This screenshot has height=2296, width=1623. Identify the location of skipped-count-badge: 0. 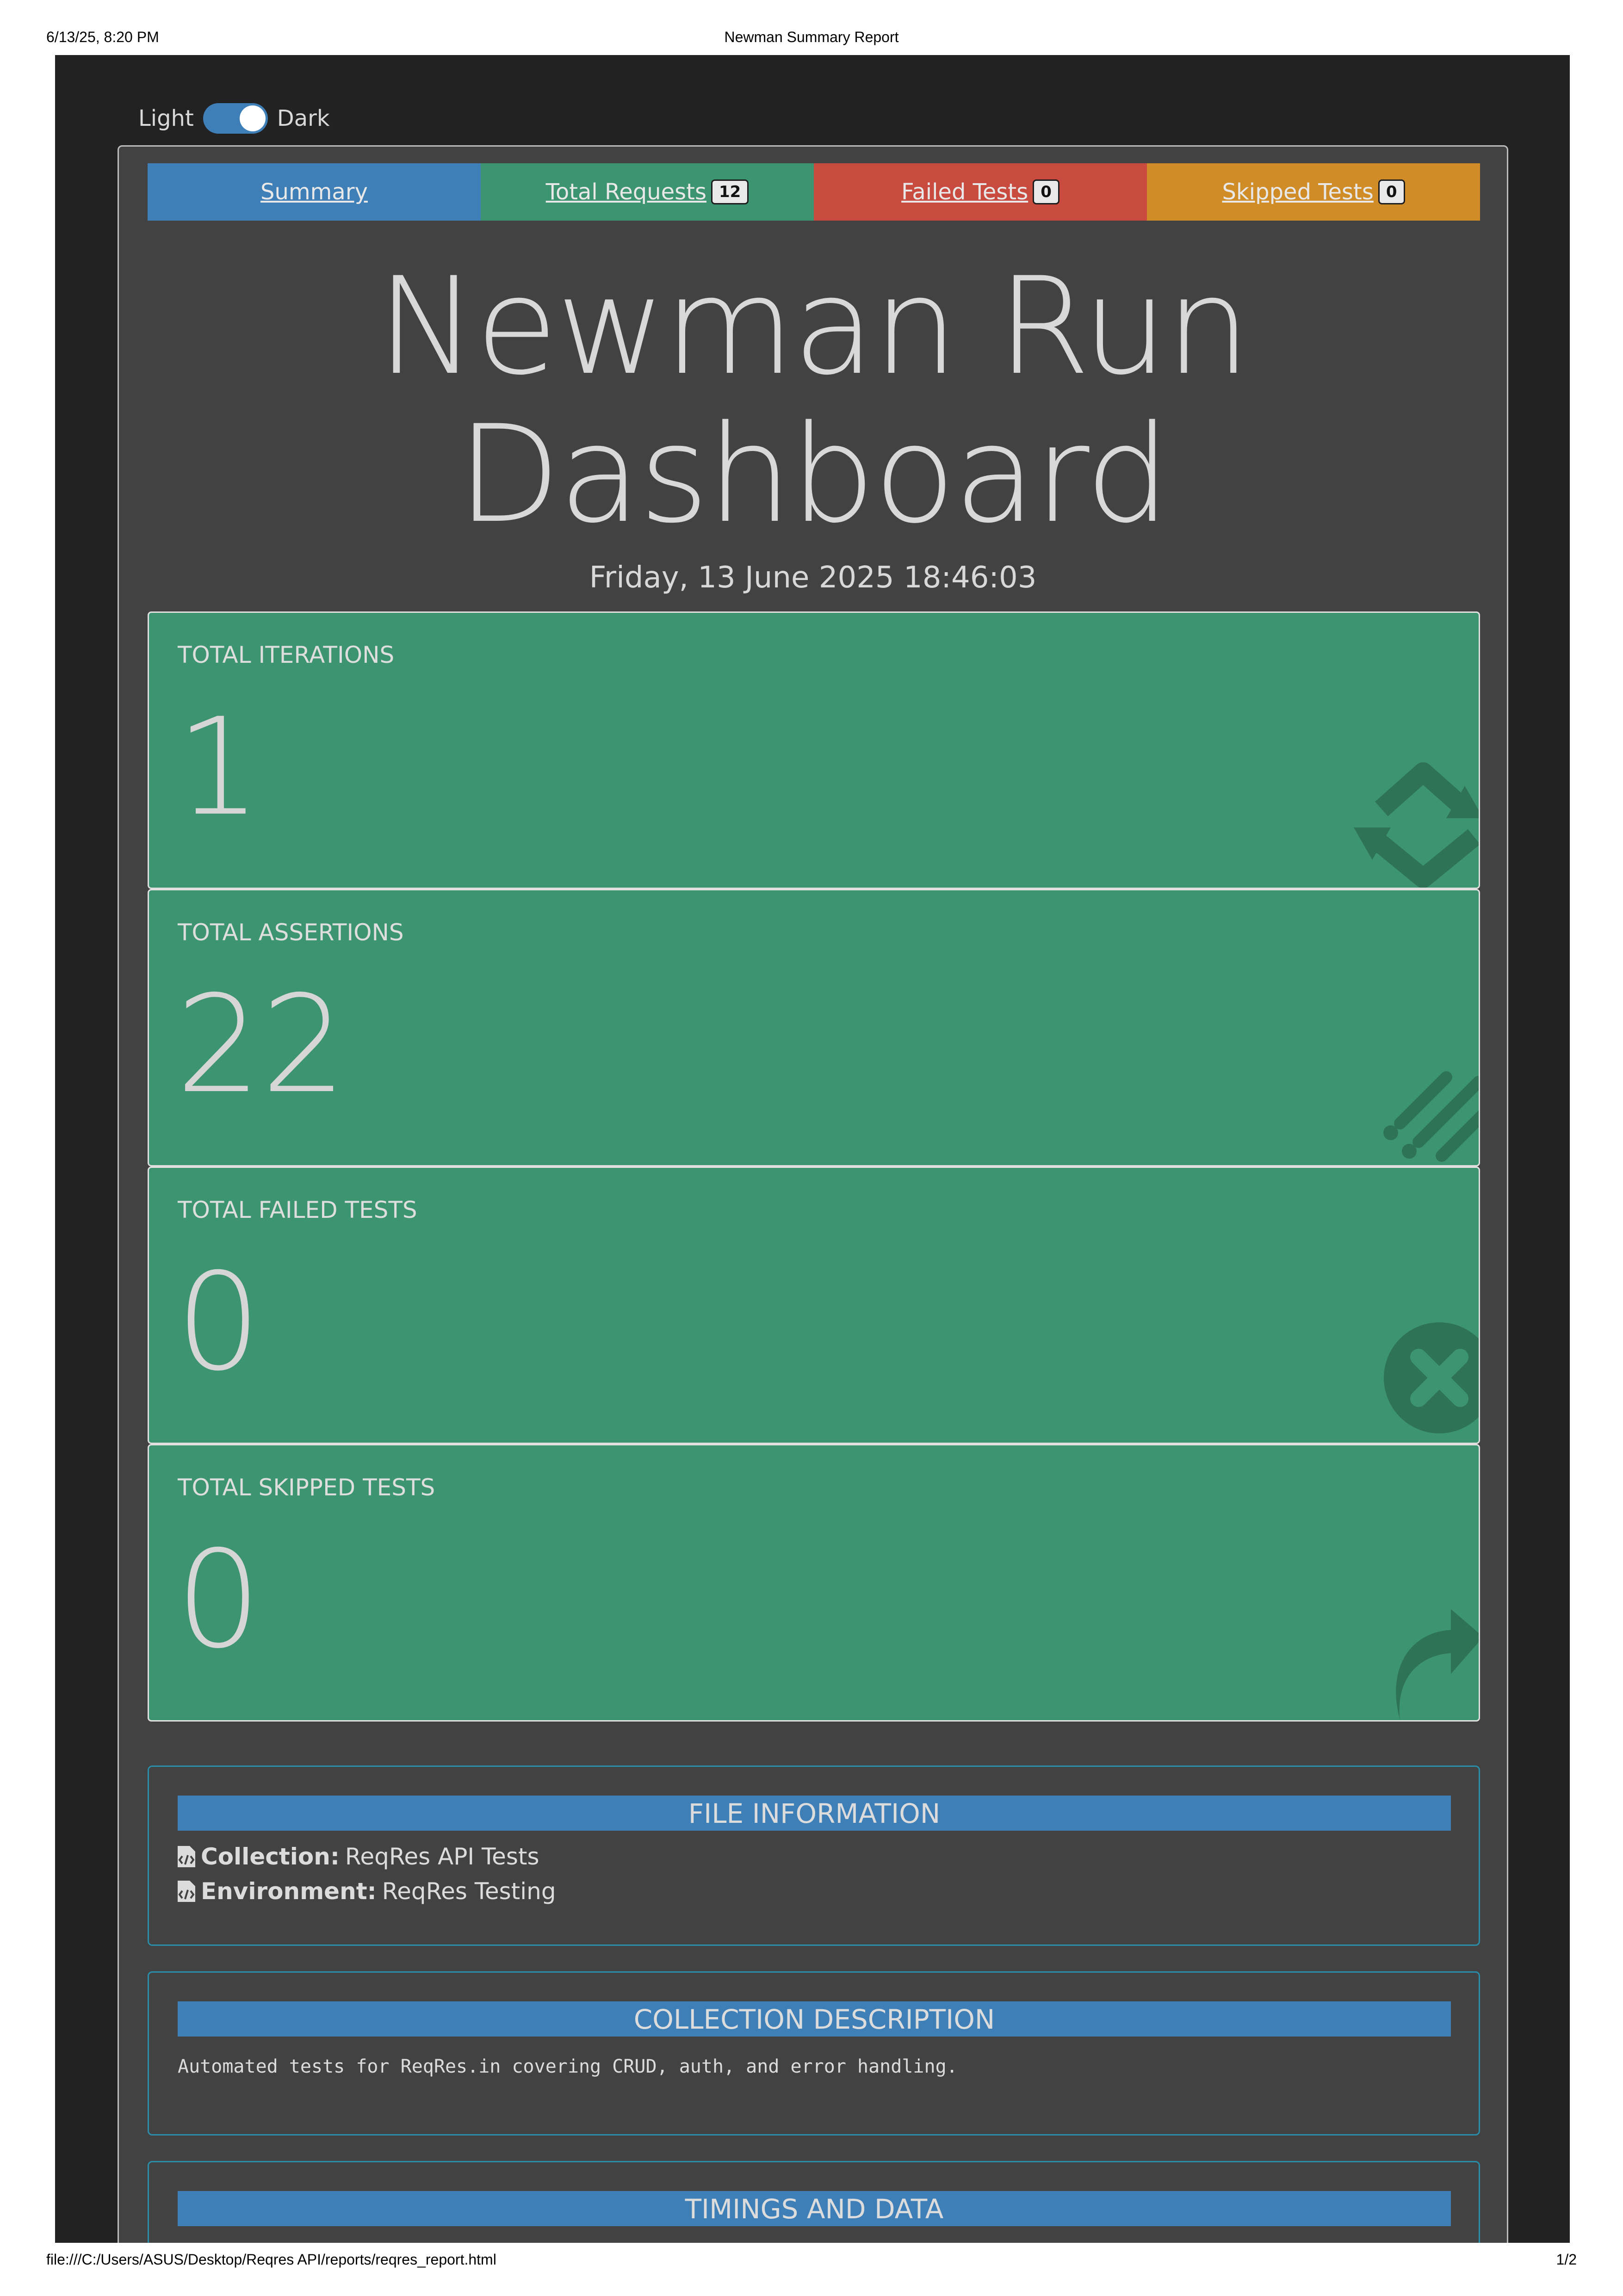
(1391, 192).